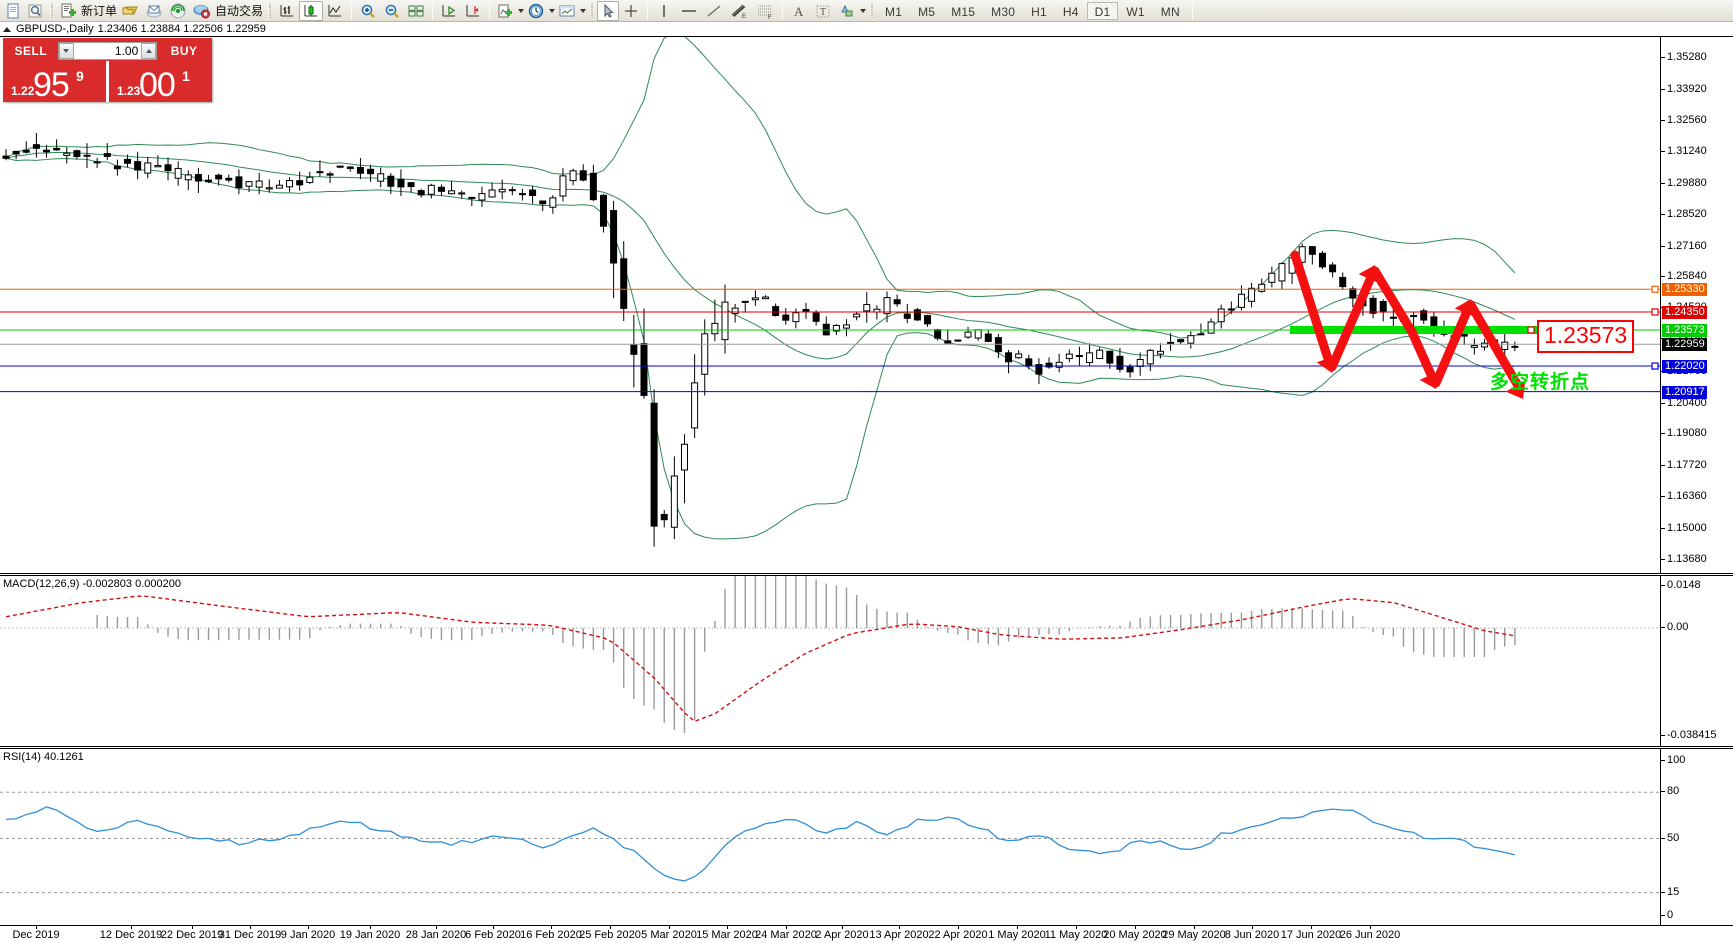  Describe the element at coordinates (47, 85) in the screenshot. I see `sell-price-display: 1.22 95 9` at that location.